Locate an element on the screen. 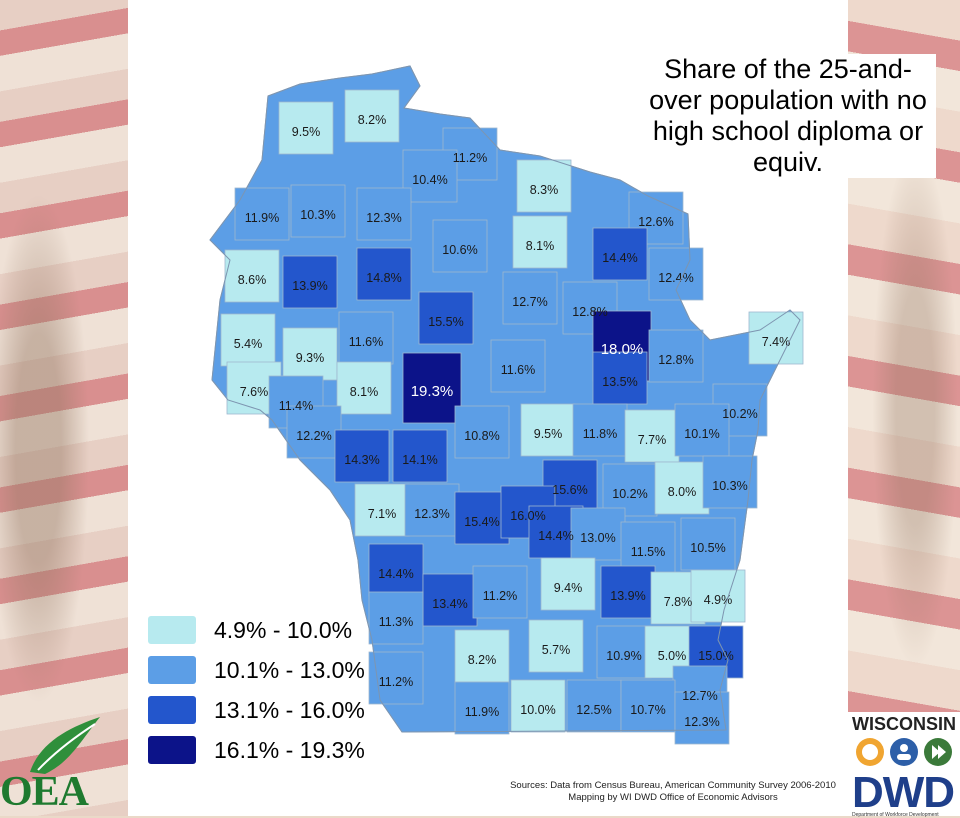 The width and height of the screenshot is (960, 818). county-value-label: 12.7% is located at coordinates (699, 696).